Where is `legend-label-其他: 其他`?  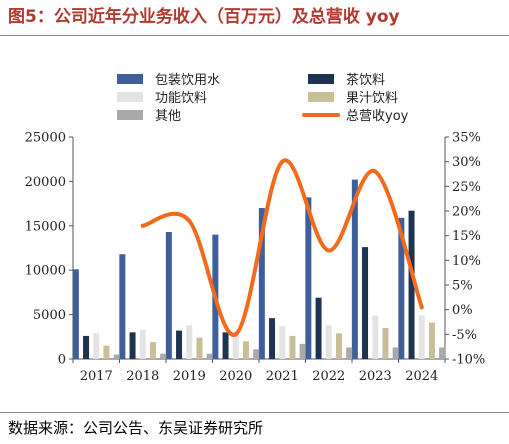 legend-label-其他: 其他 is located at coordinates (168, 116).